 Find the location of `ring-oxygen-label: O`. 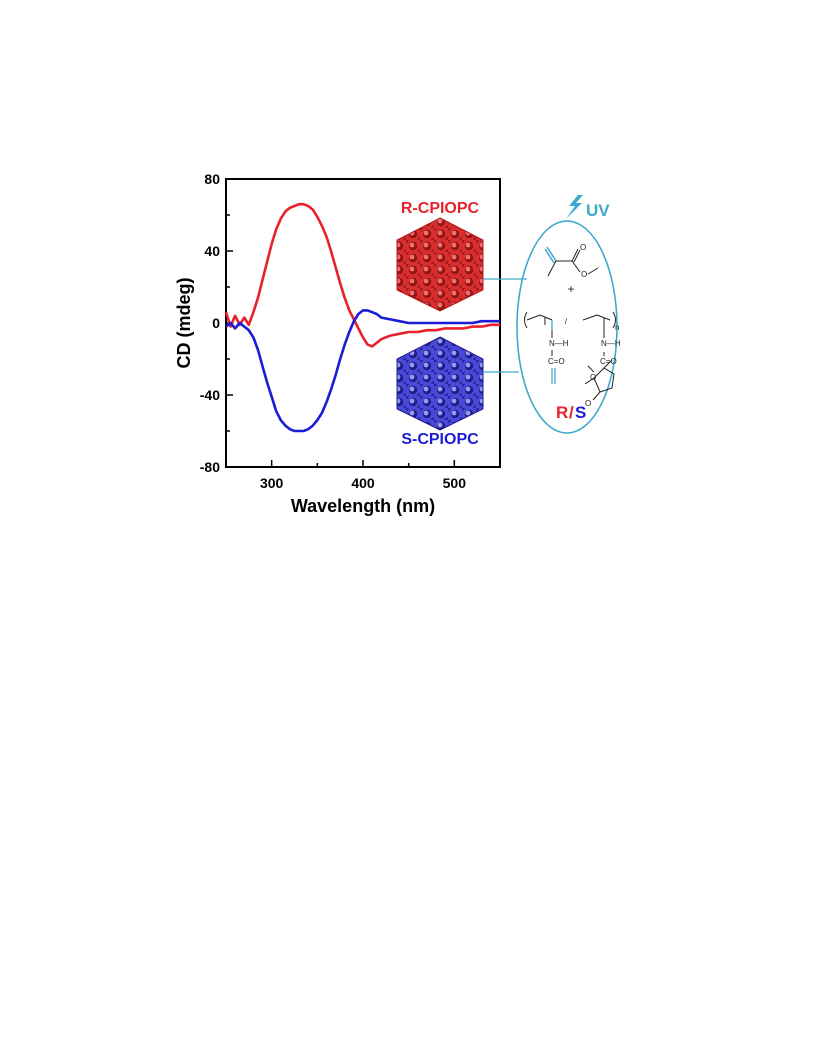

ring-oxygen-label: O is located at coordinates (593, 377).